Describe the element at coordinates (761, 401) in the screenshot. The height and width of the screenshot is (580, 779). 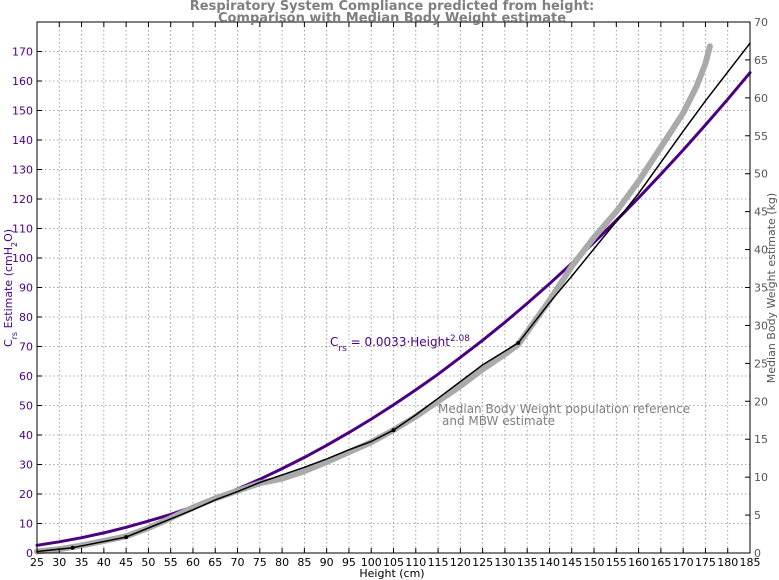
I see `y-right-tick-label: 20` at that location.